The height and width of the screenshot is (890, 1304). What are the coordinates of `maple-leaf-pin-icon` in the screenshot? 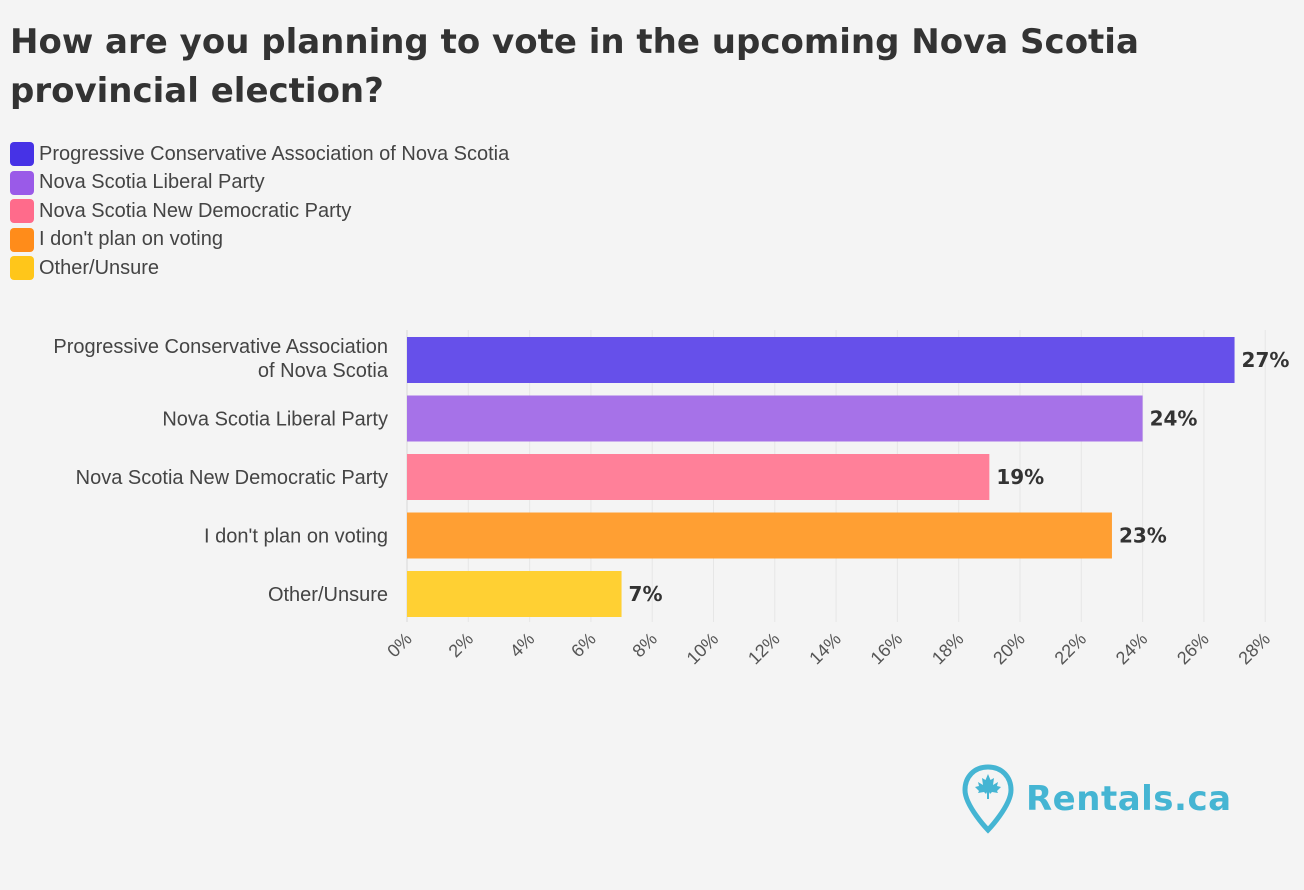 It's located at (988, 799).